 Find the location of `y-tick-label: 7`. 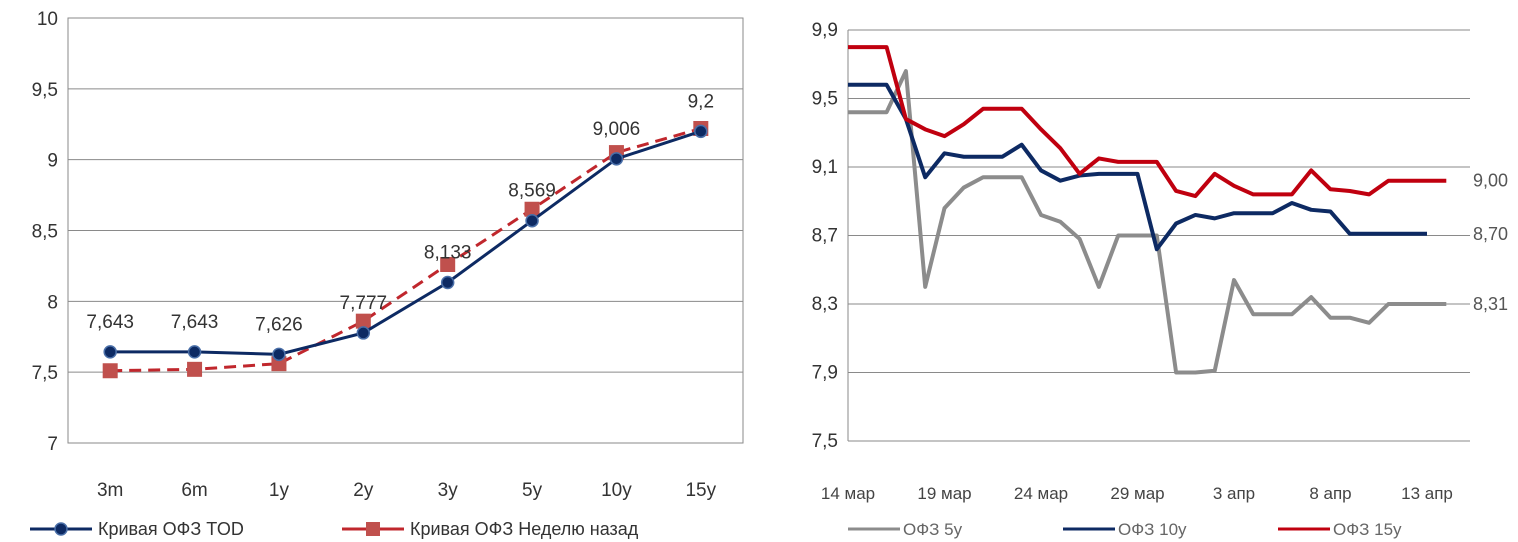

y-tick-label: 7 is located at coordinates (52, 444).